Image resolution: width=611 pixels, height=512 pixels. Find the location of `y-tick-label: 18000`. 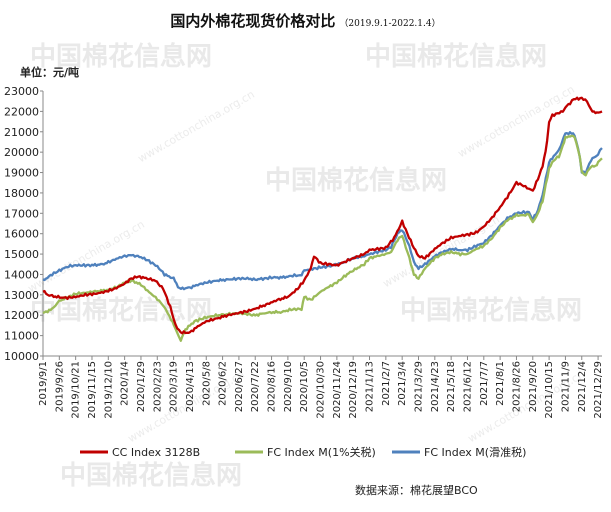

y-tick-label: 18000 is located at coordinates (21, 193).